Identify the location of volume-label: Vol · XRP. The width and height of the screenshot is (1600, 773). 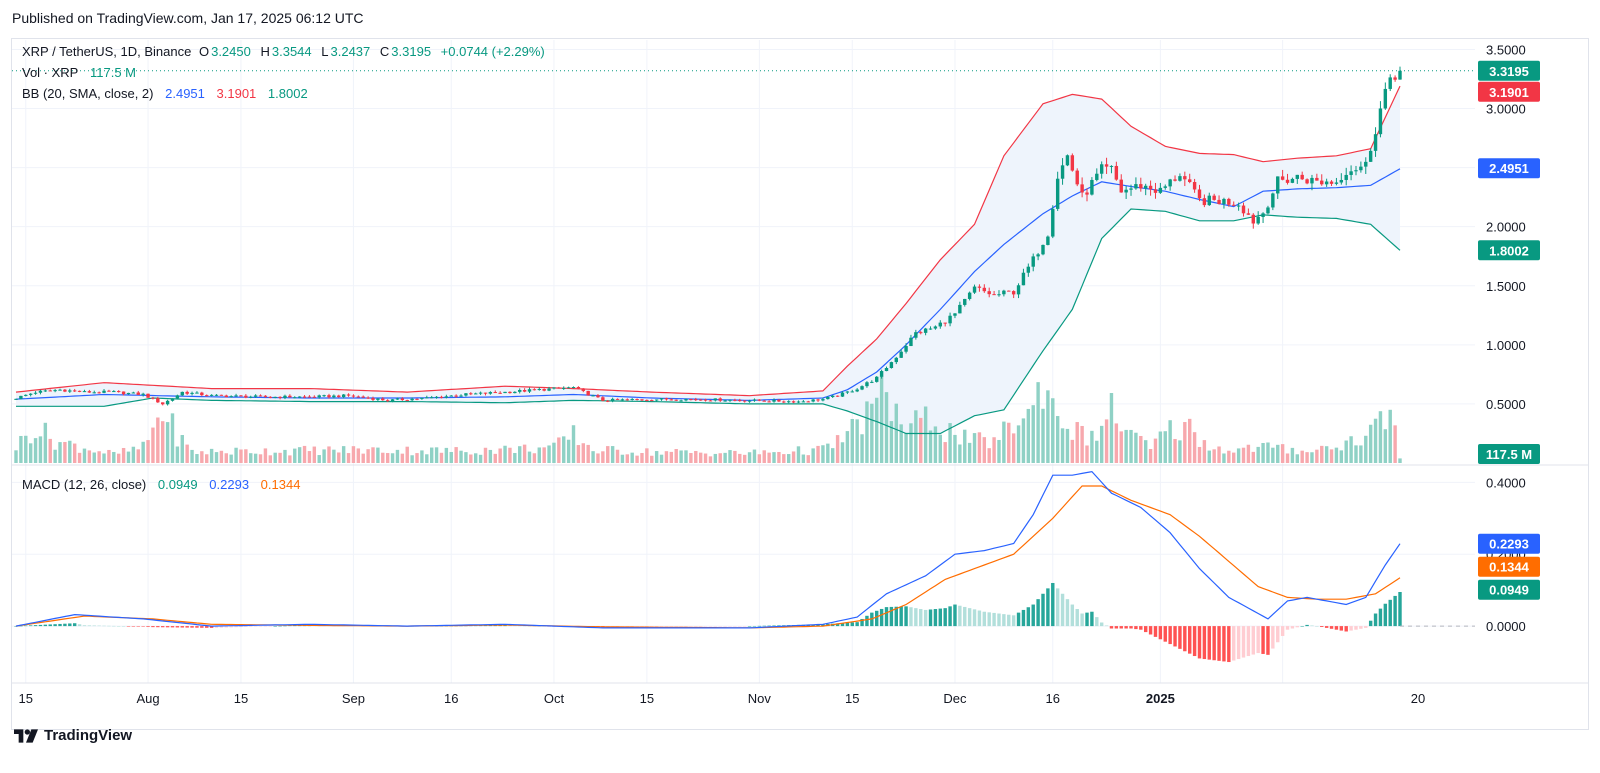
(50, 72).